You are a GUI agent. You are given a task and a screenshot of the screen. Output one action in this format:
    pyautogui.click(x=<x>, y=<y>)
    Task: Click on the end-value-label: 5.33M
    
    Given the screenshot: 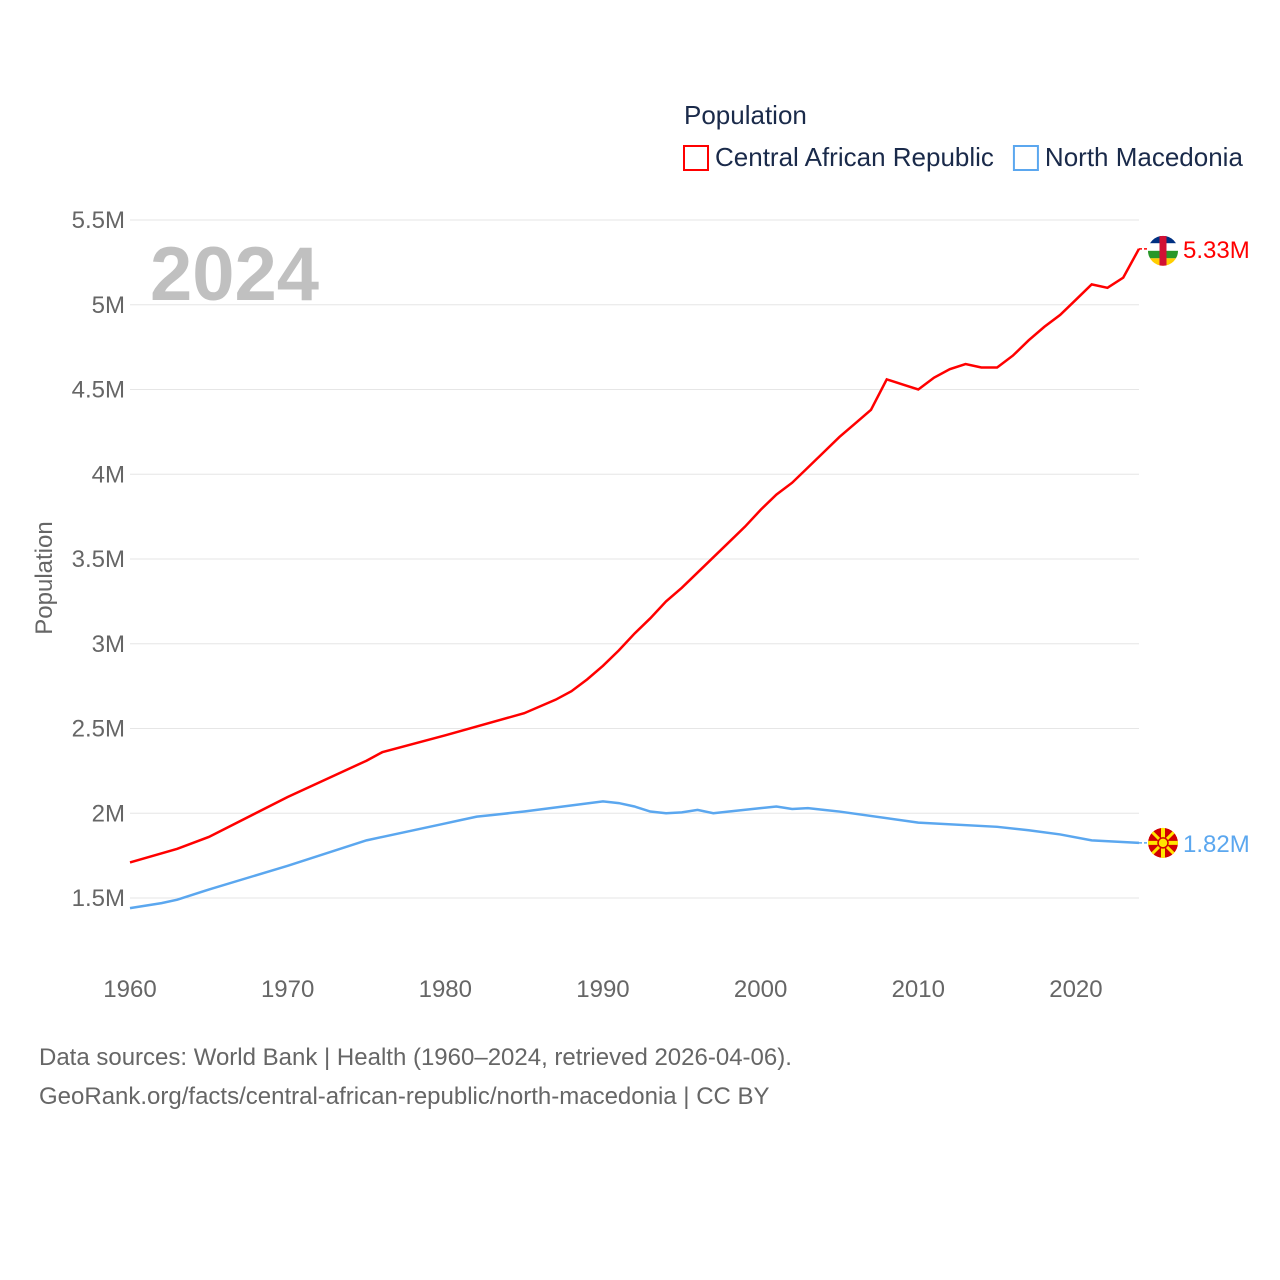 What is the action you would take?
    pyautogui.click(x=1216, y=250)
    